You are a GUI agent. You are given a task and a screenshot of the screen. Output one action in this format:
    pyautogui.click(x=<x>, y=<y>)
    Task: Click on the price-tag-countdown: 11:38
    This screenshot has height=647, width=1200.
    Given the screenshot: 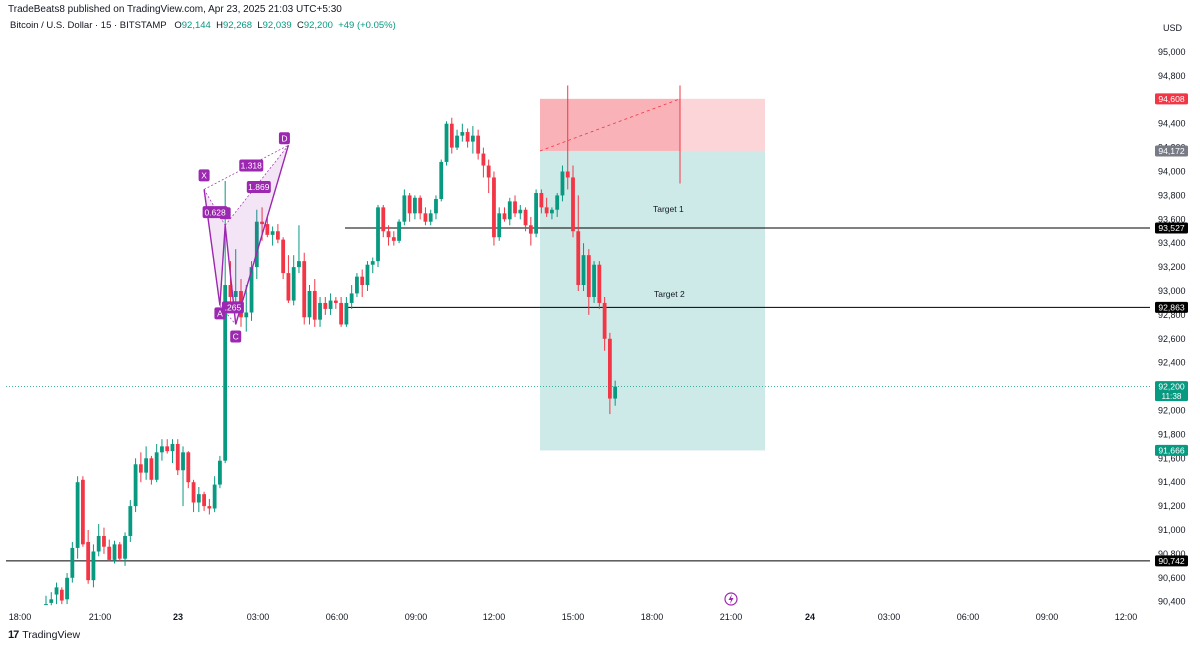 What is the action you would take?
    pyautogui.click(x=1172, y=396)
    